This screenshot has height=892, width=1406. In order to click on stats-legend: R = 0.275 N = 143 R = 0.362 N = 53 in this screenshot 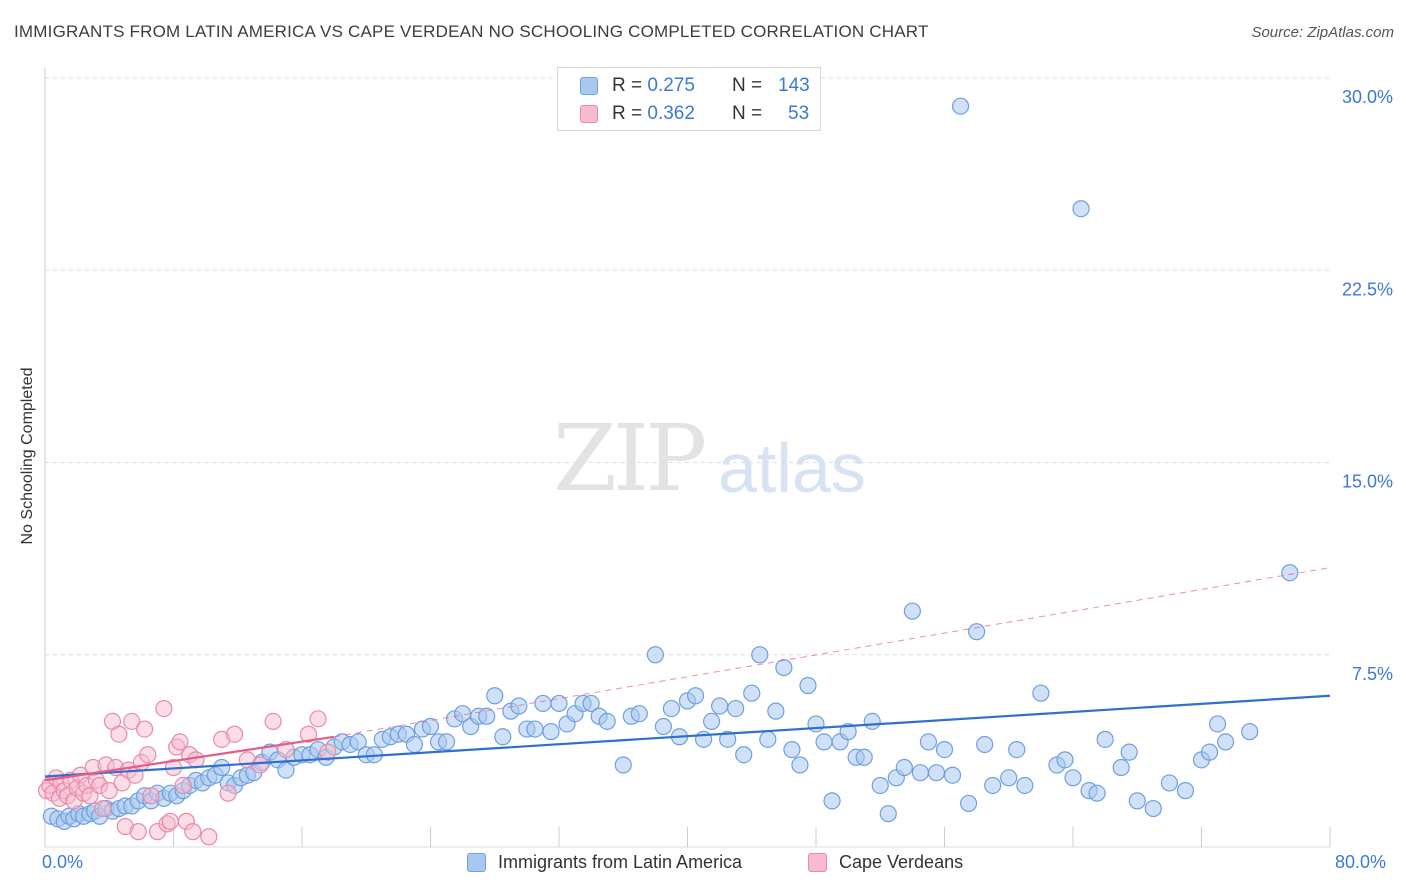, I will do `click(689, 99)`.